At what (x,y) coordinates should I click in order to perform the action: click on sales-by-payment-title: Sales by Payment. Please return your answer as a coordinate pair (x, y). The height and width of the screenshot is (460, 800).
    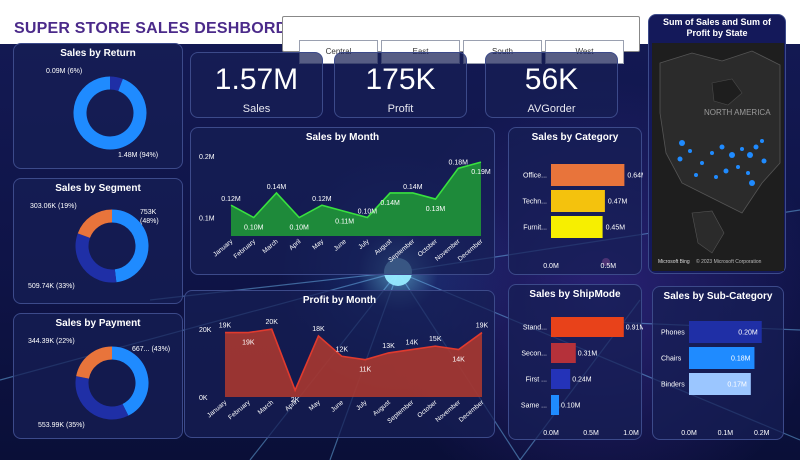
    Looking at the image, I should click on (98, 323).